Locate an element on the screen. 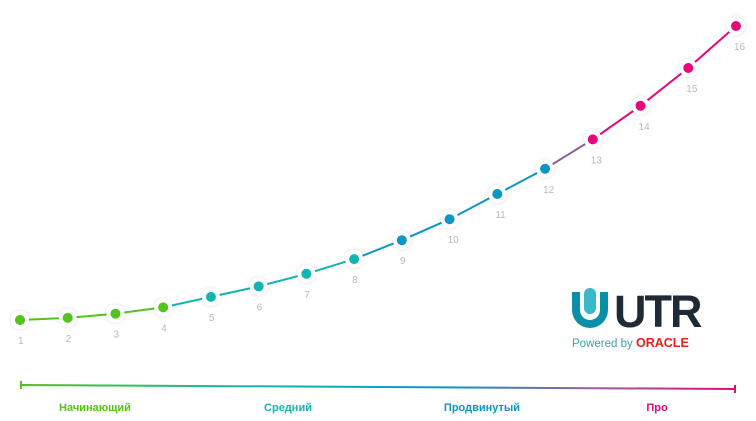 This screenshot has width=756, height=421. point-label-6: 6 is located at coordinates (260, 307).